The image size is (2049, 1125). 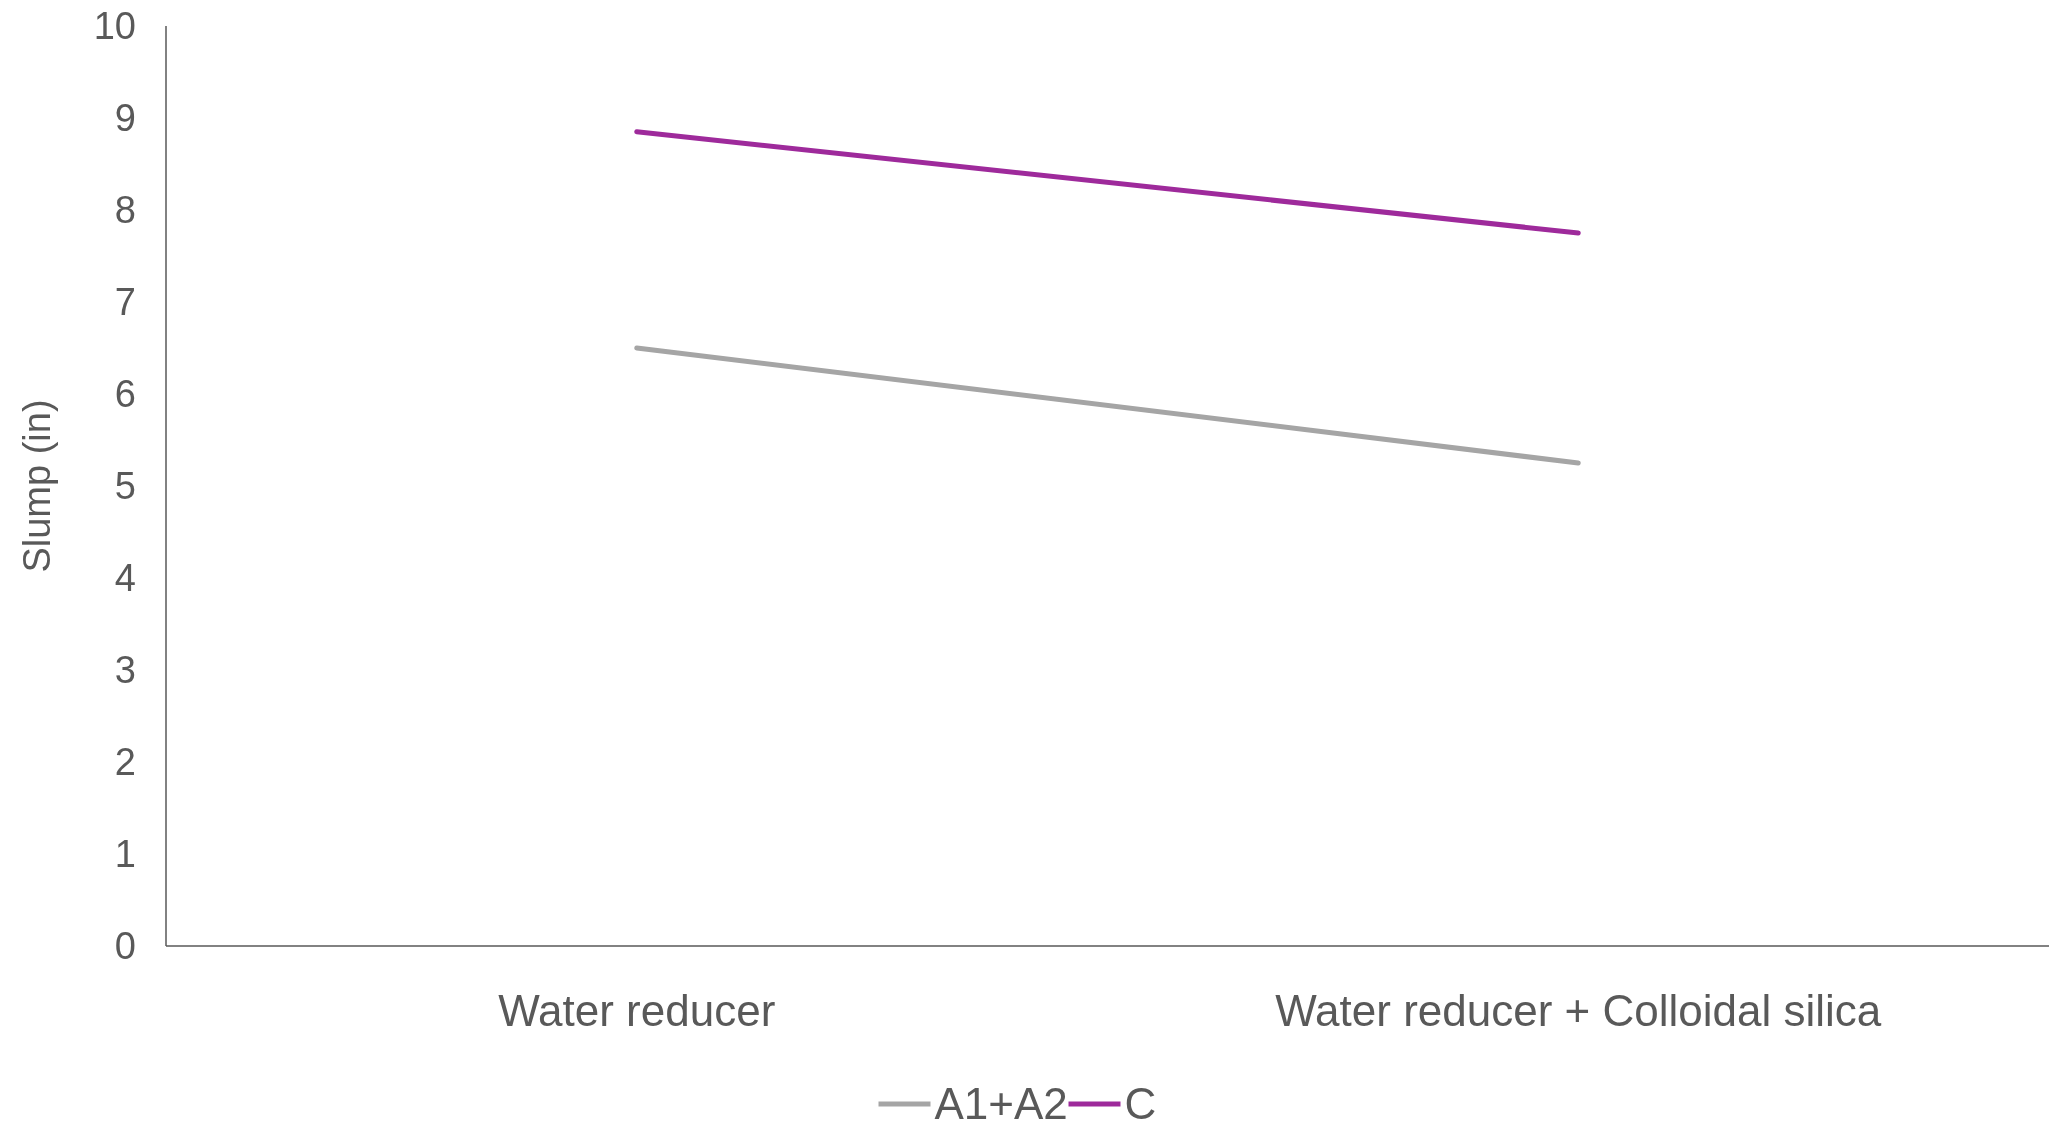 What do you see at coordinates (125, 210) in the screenshot?
I see `y-tick-label: 8` at bounding box center [125, 210].